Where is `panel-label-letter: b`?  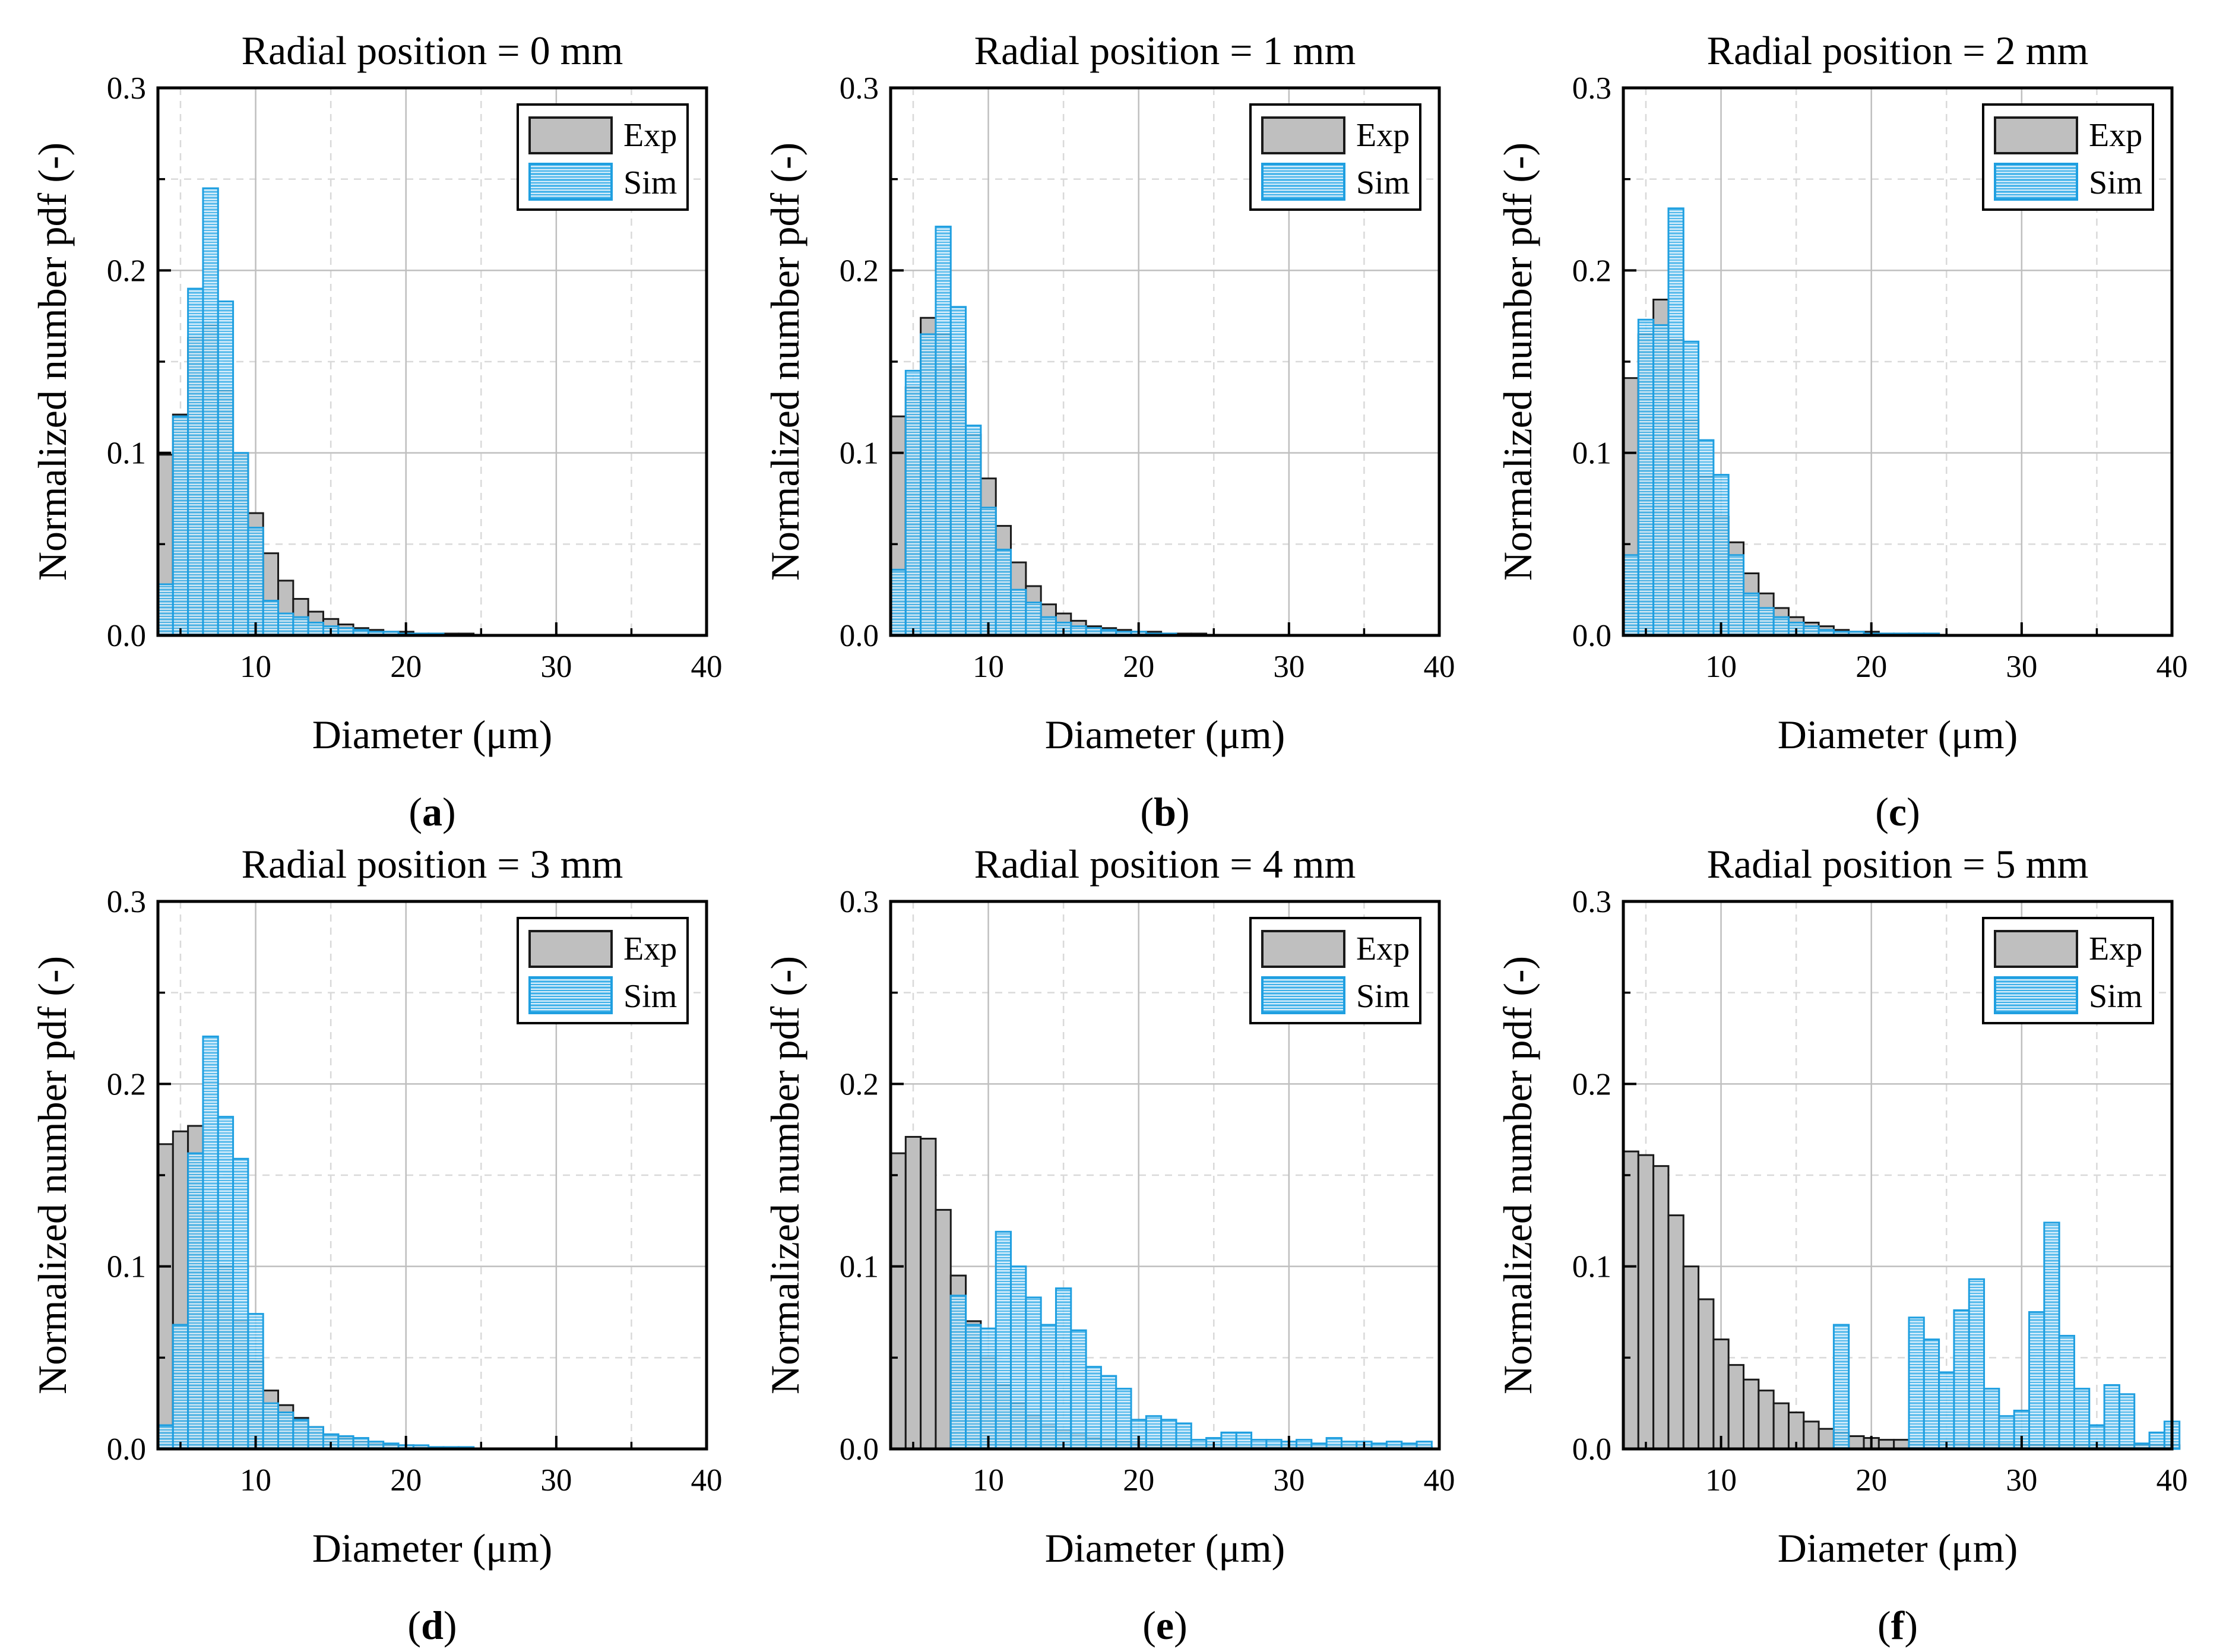
panel-label-letter: b is located at coordinates (1165, 811).